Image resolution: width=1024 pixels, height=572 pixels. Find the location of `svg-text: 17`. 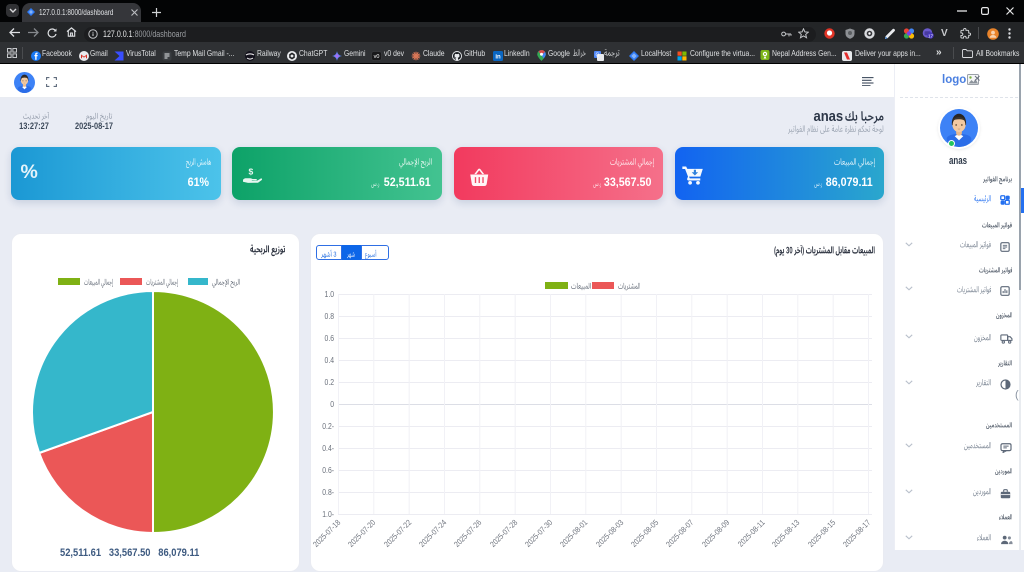

svg-text: 17 is located at coordinates (931, 36).